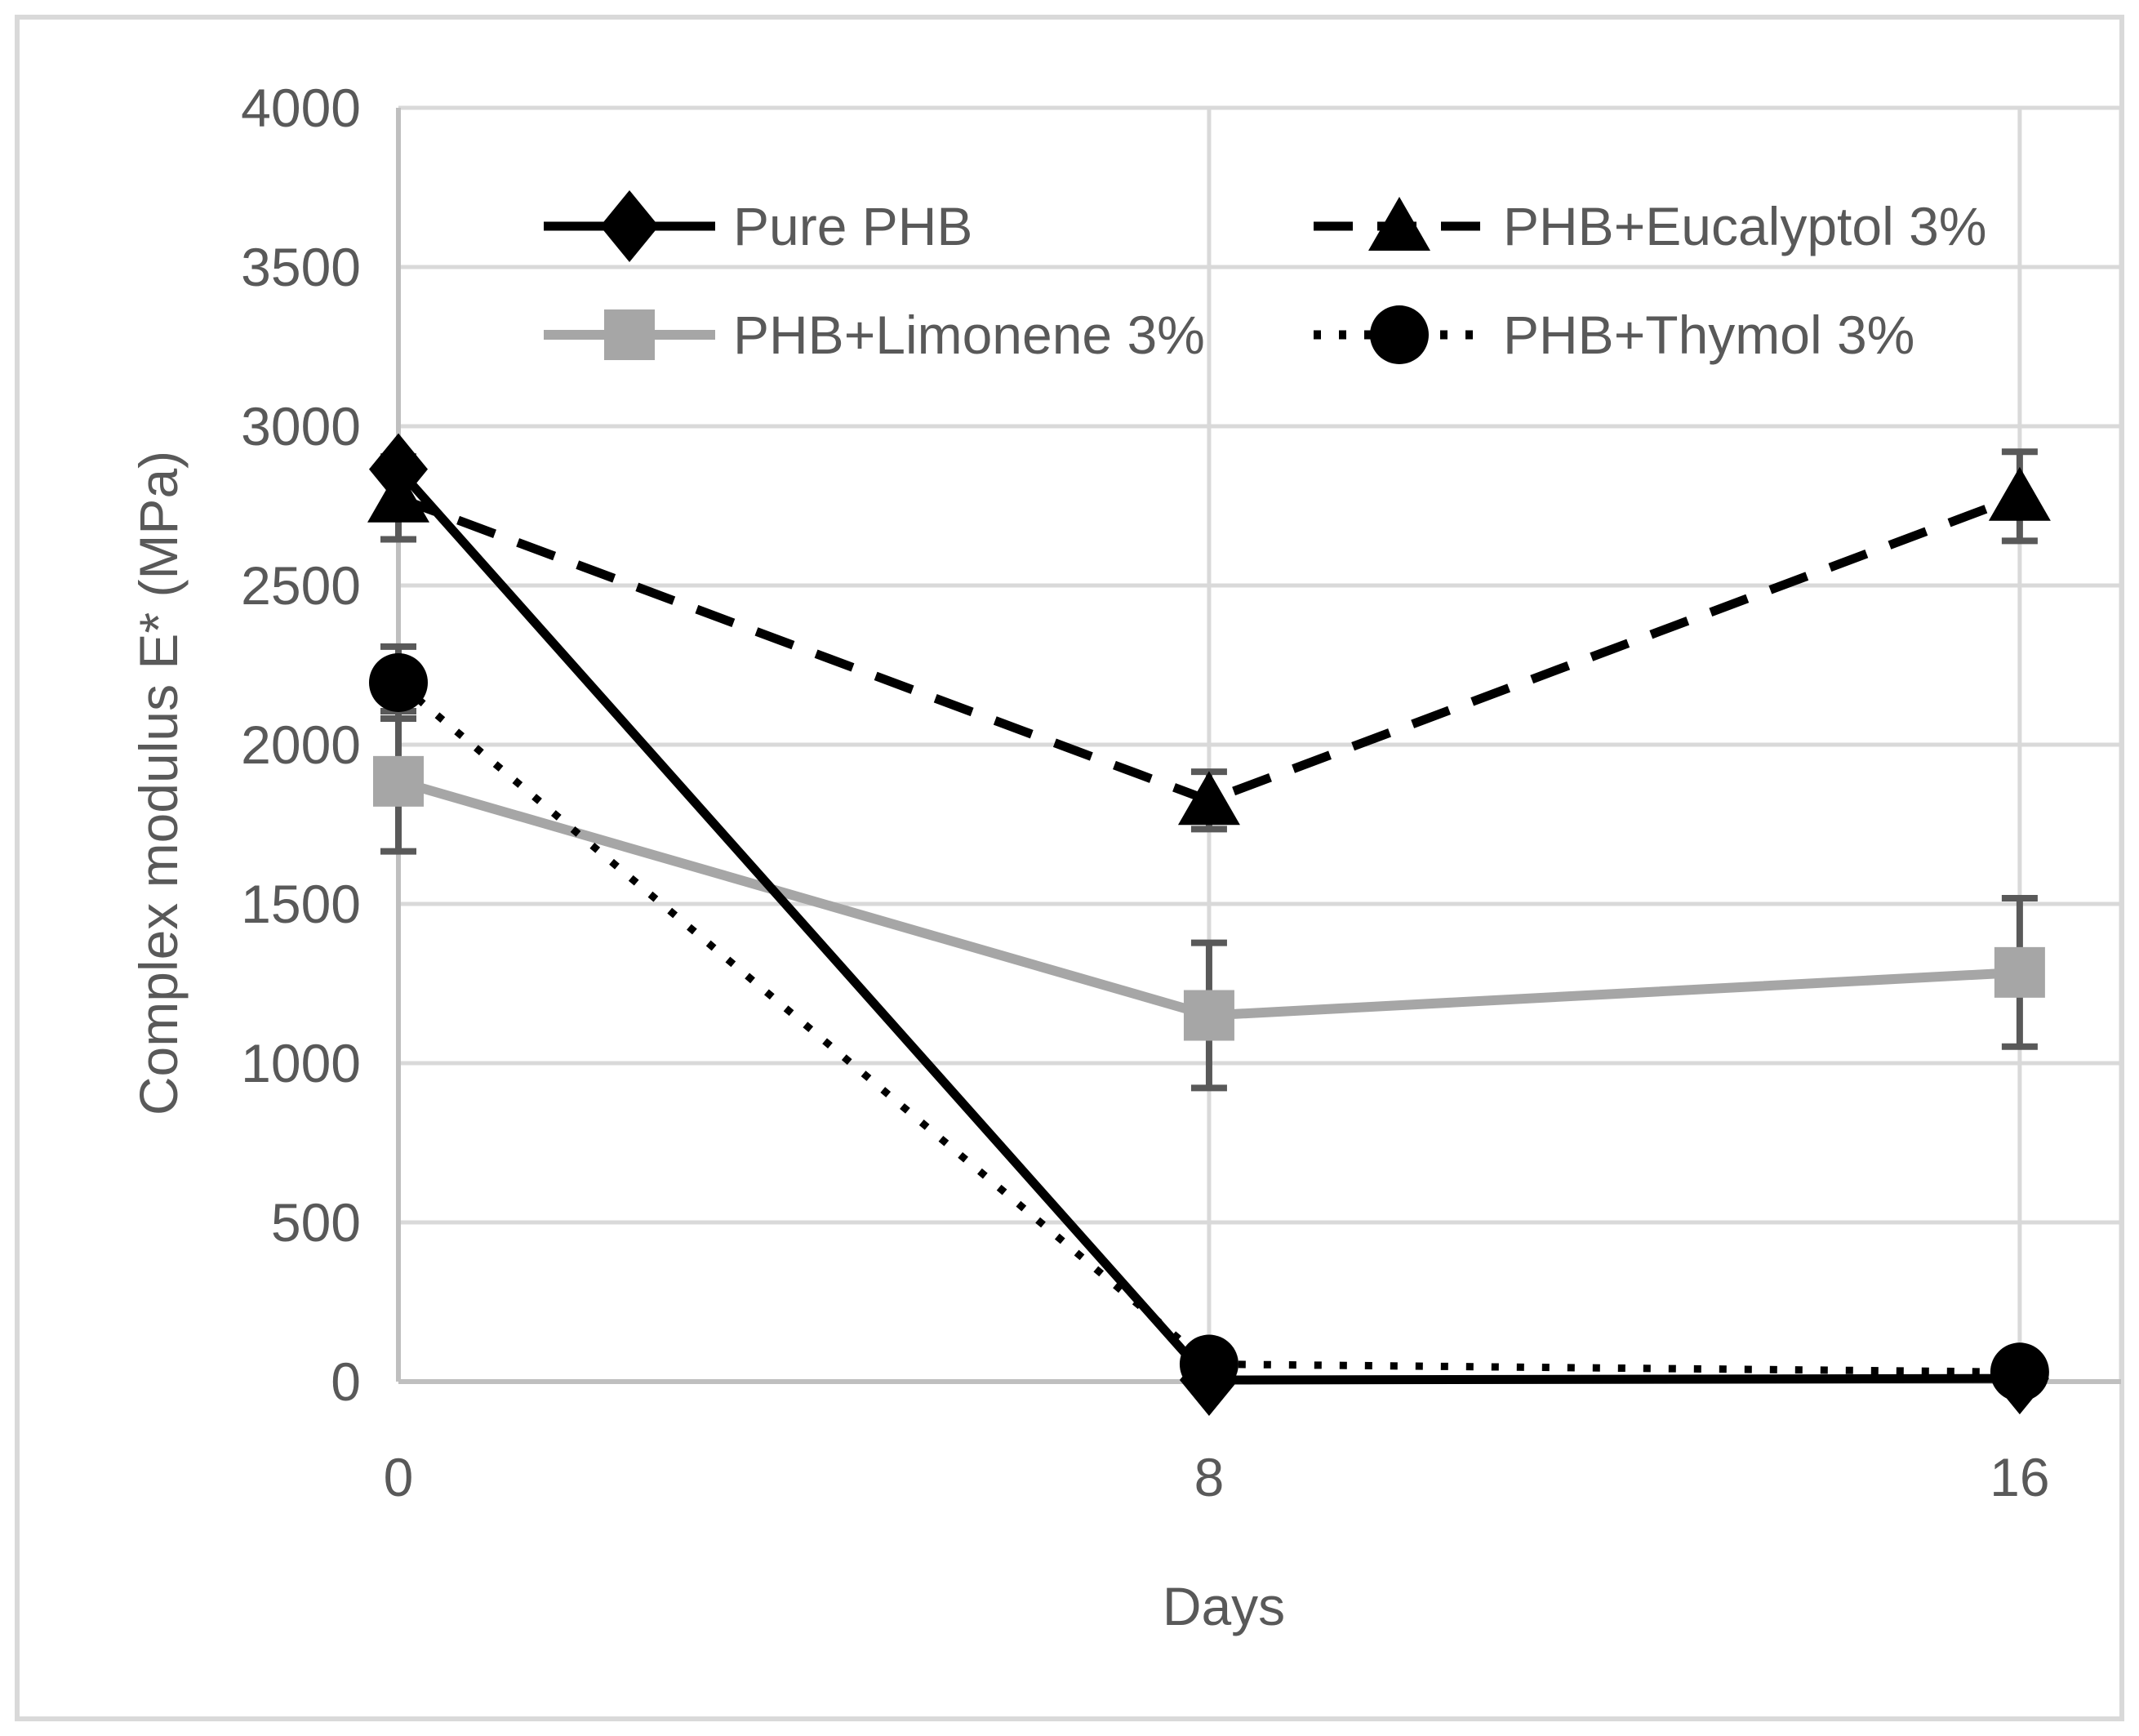  Describe the element at coordinates (316, 1223) in the screenshot. I see `y-tick-label-500: 500` at that location.